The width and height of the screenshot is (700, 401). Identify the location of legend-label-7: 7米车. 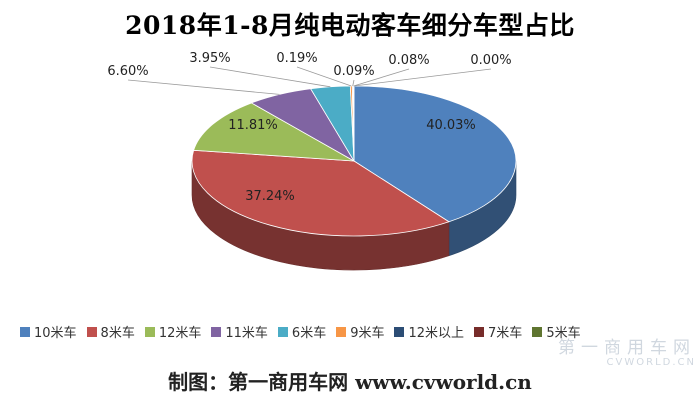
(505, 333).